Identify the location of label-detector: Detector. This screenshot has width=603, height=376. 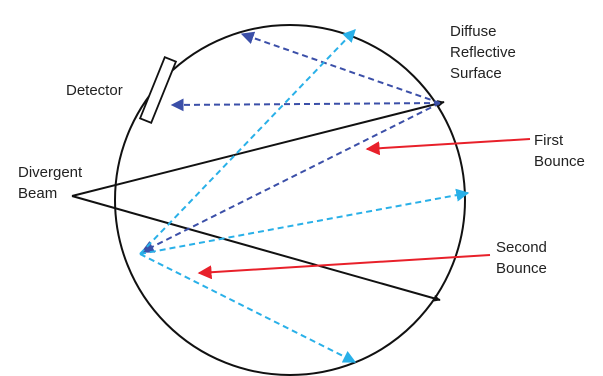
(94, 90).